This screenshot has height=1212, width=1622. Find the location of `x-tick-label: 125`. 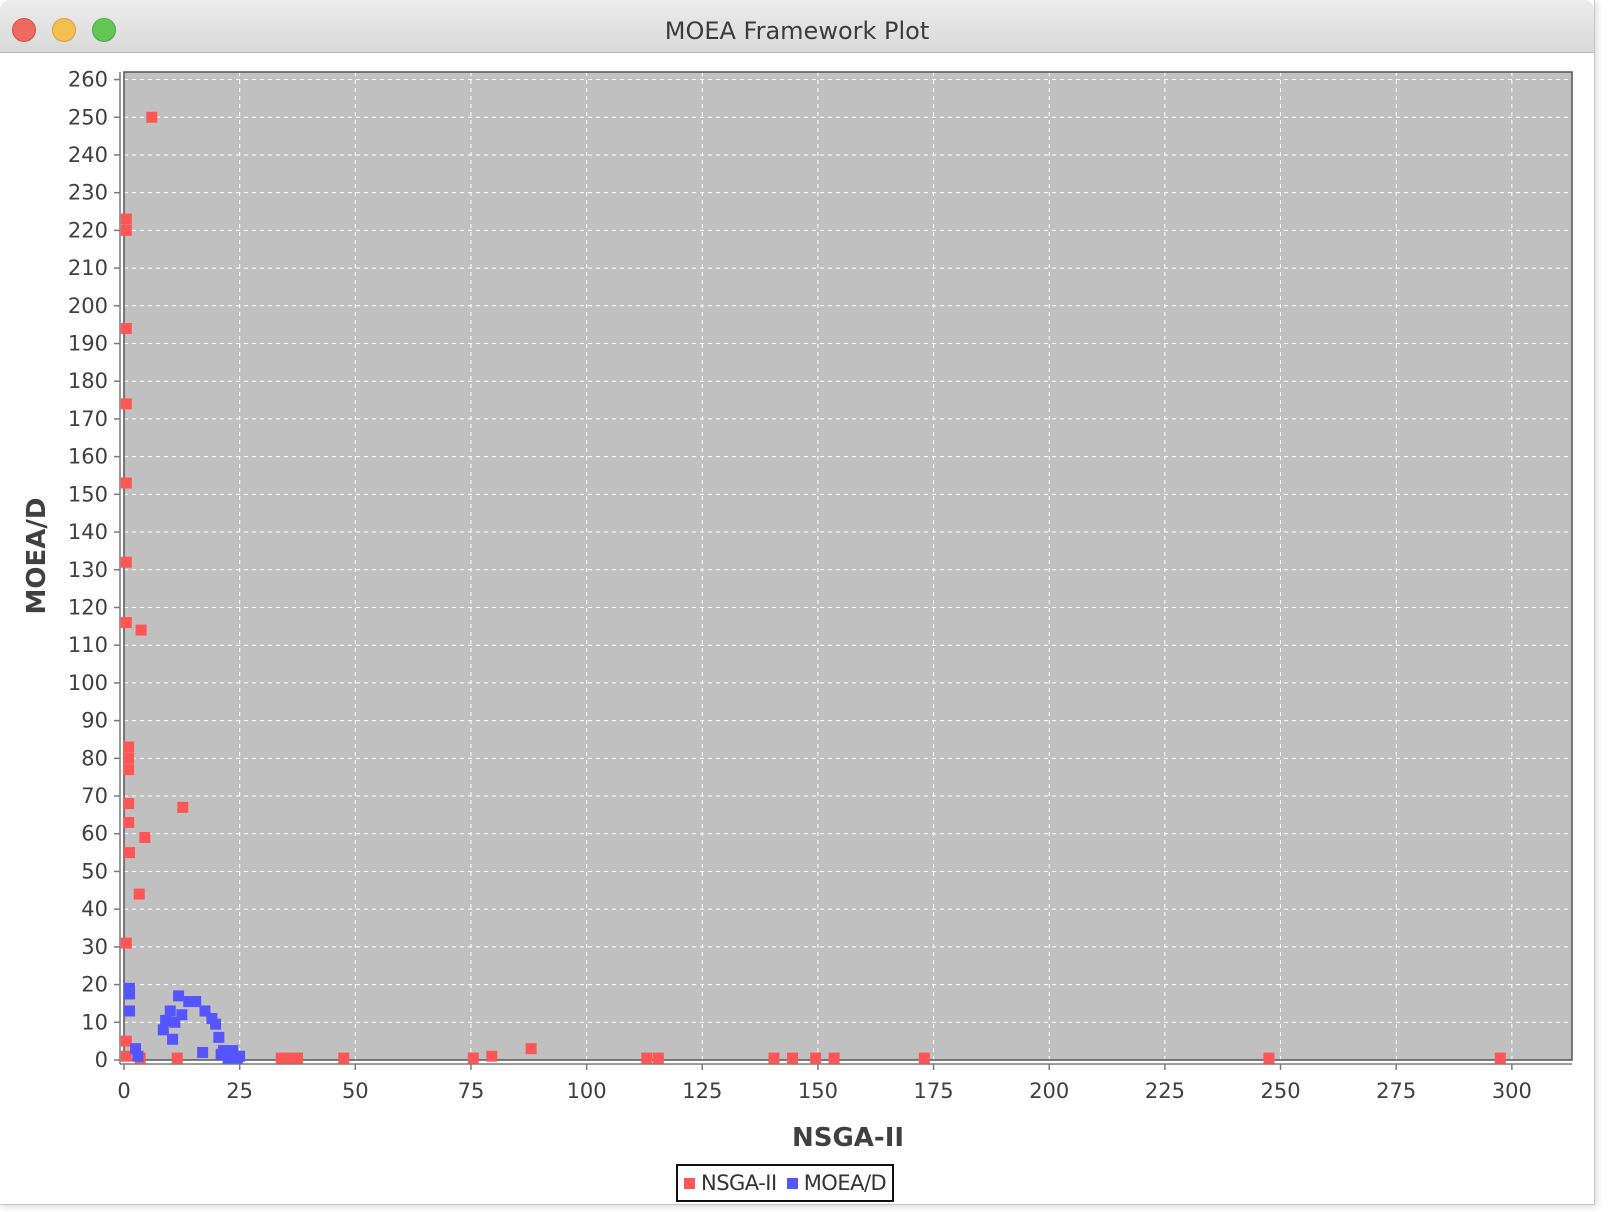

x-tick-label: 125 is located at coordinates (702, 1091).